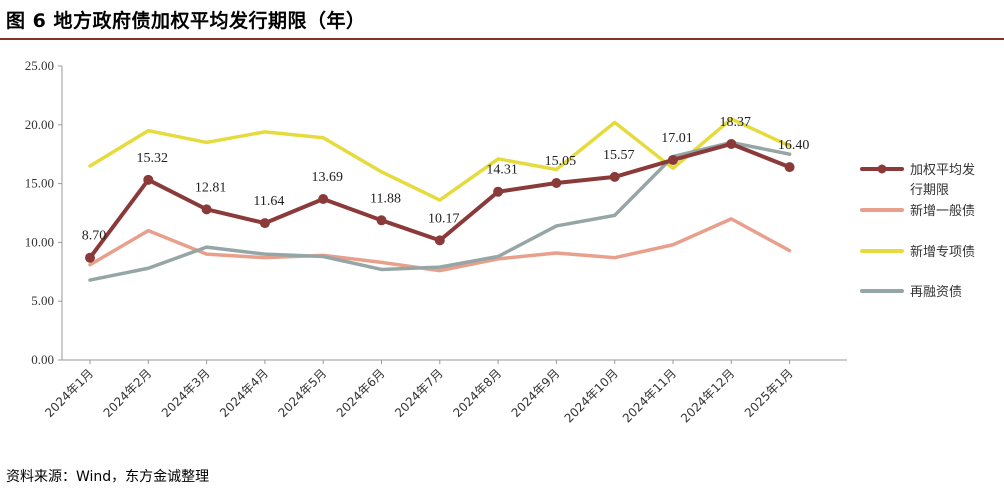 The image size is (1004, 500). Describe the element at coordinates (942, 211) in the screenshot. I see `legend-label: 新增一般债` at that location.